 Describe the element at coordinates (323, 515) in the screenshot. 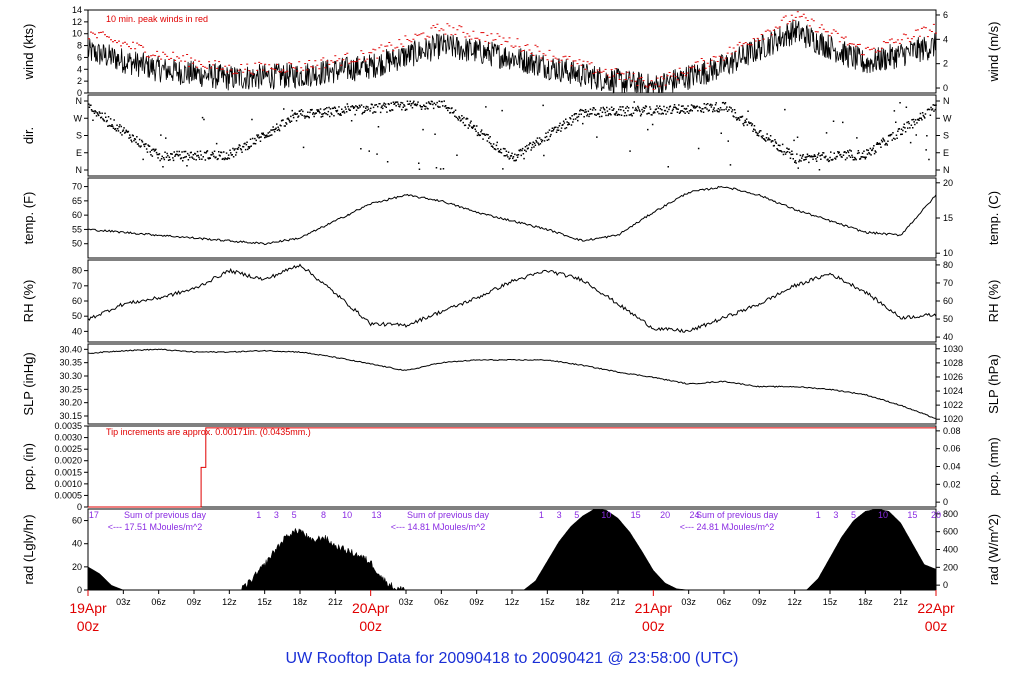

I see `radiation-hour-marker: 8` at that location.